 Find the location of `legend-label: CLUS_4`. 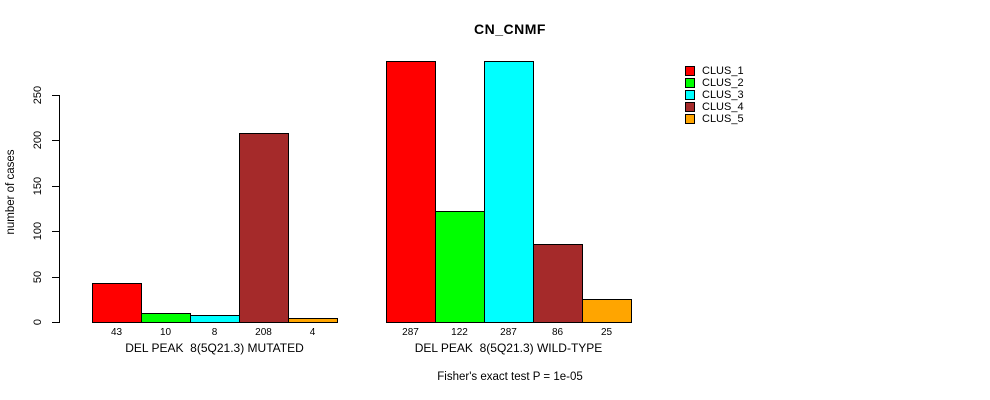

legend-label: CLUS_4 is located at coordinates (723, 107).